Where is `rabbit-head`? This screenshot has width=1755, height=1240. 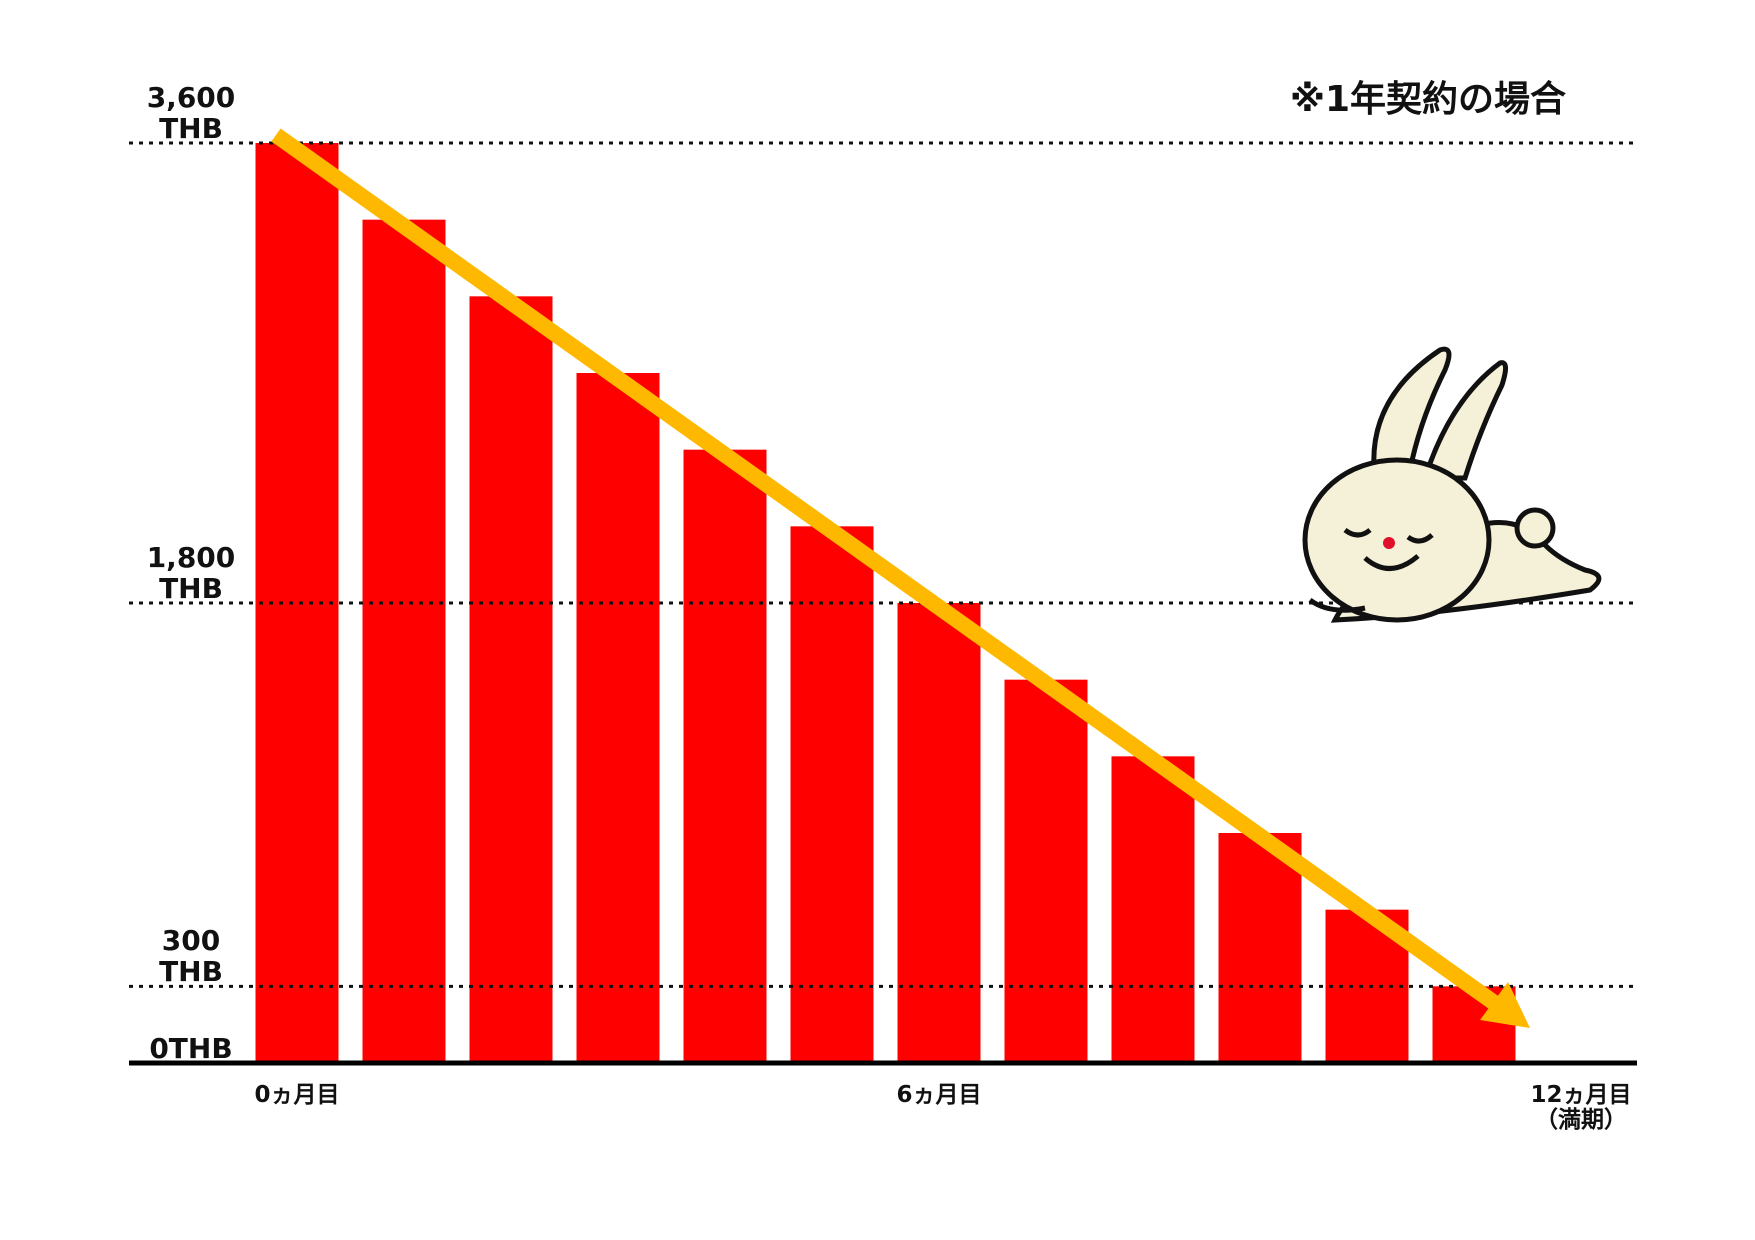
rabbit-head is located at coordinates (1397, 540).